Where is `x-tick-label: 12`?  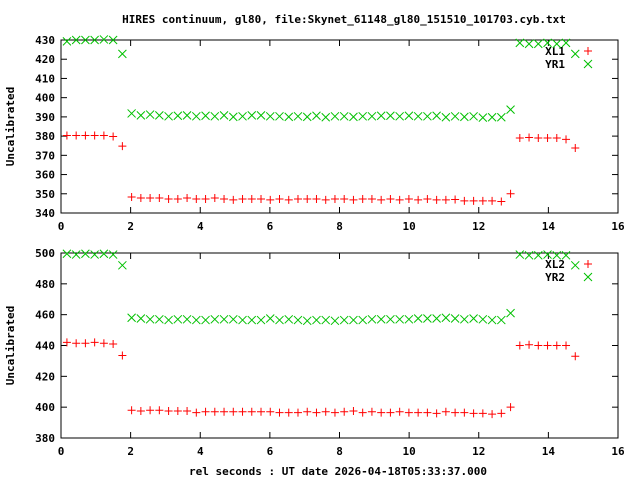
x-tick-label: 12 is located at coordinates (478, 451).